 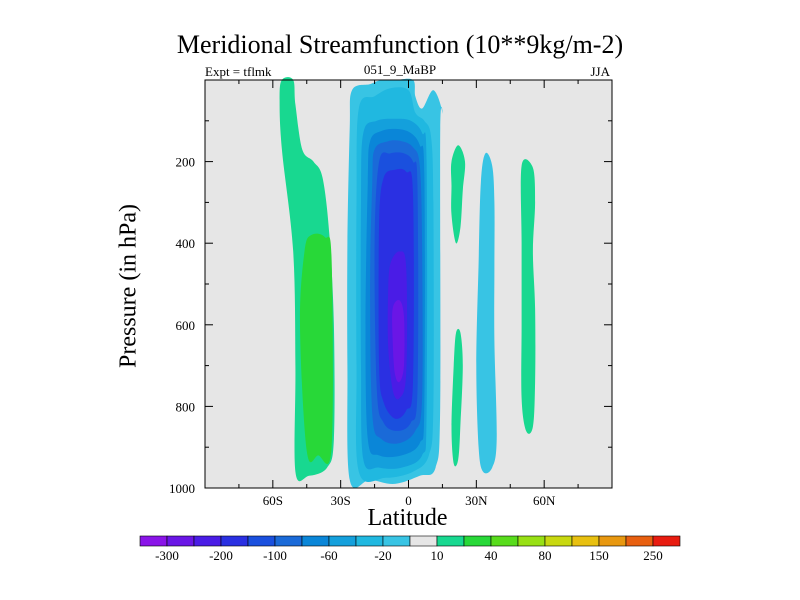 What do you see at coordinates (400, 44) in the screenshot?
I see `chart-title: Meridional Streamfunction (10**9kg/m-2)` at bounding box center [400, 44].